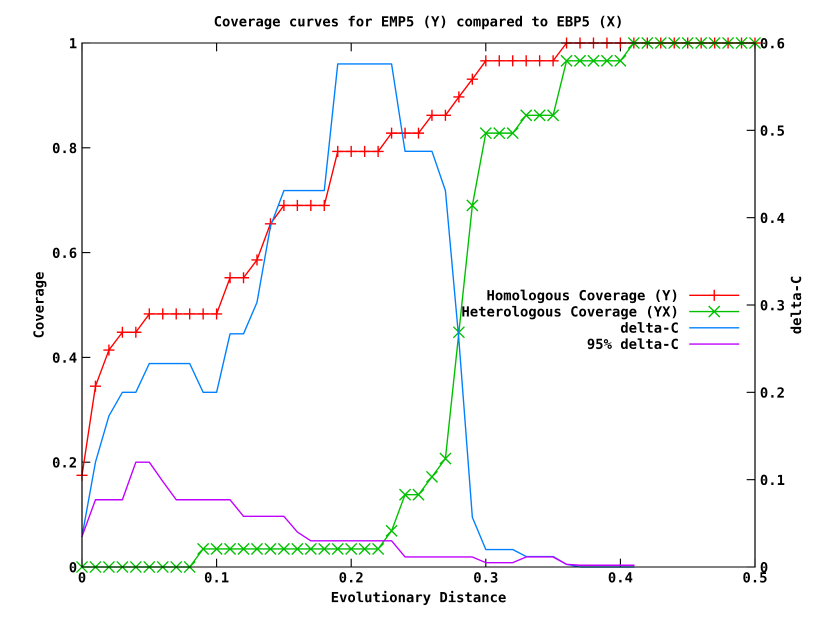  I want to click on y2-tick-label: 0.6, so click(772, 43).